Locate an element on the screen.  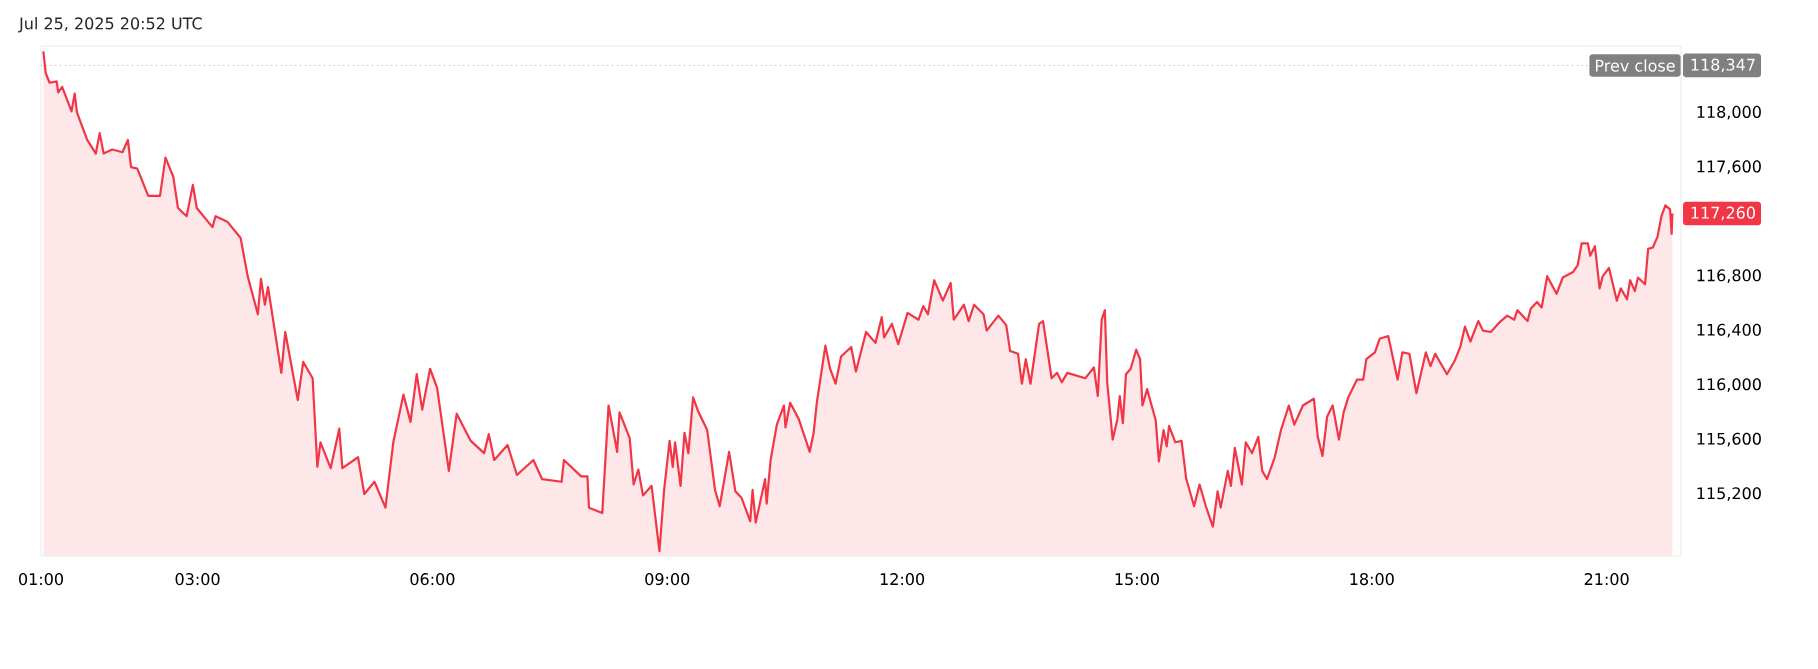
y-tick-label: 118,000 is located at coordinates (1729, 112).